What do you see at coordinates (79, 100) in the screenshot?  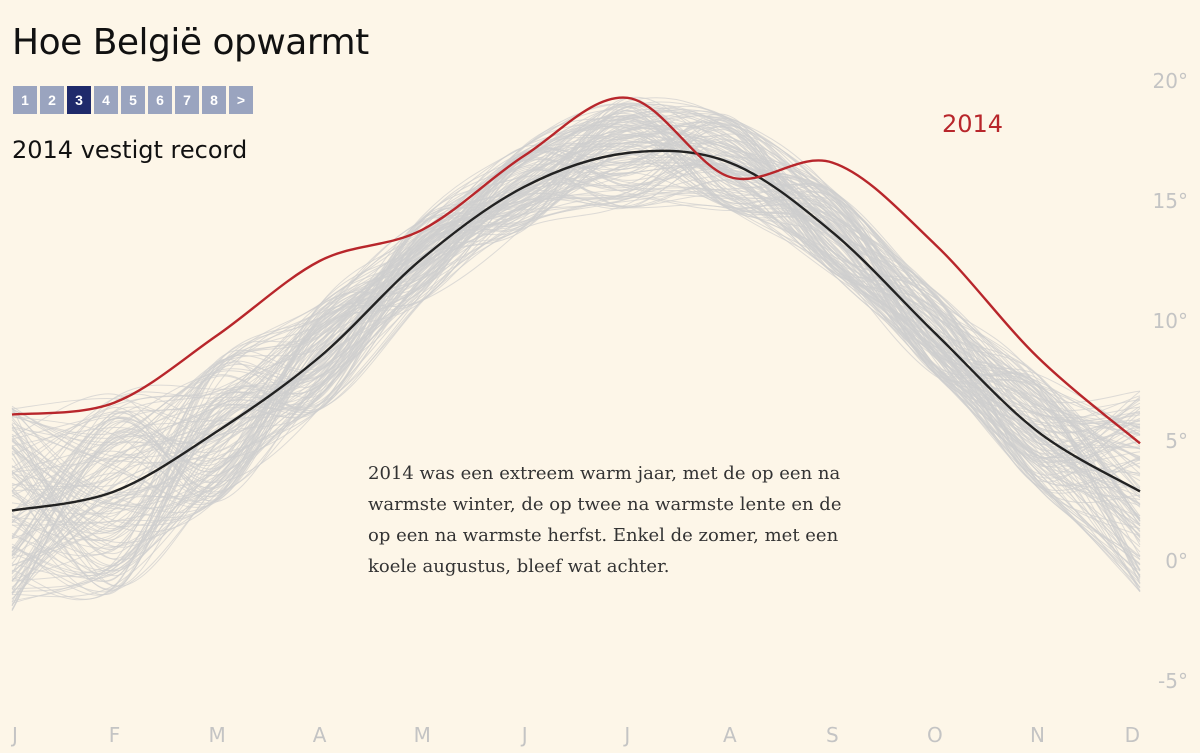 I see `pager-button-3: 3` at bounding box center [79, 100].